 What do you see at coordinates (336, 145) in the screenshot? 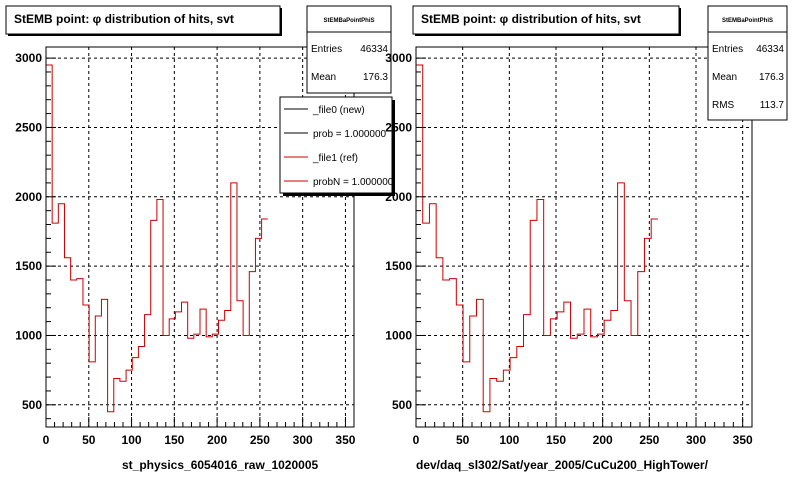
I see `legend-box` at bounding box center [336, 145].